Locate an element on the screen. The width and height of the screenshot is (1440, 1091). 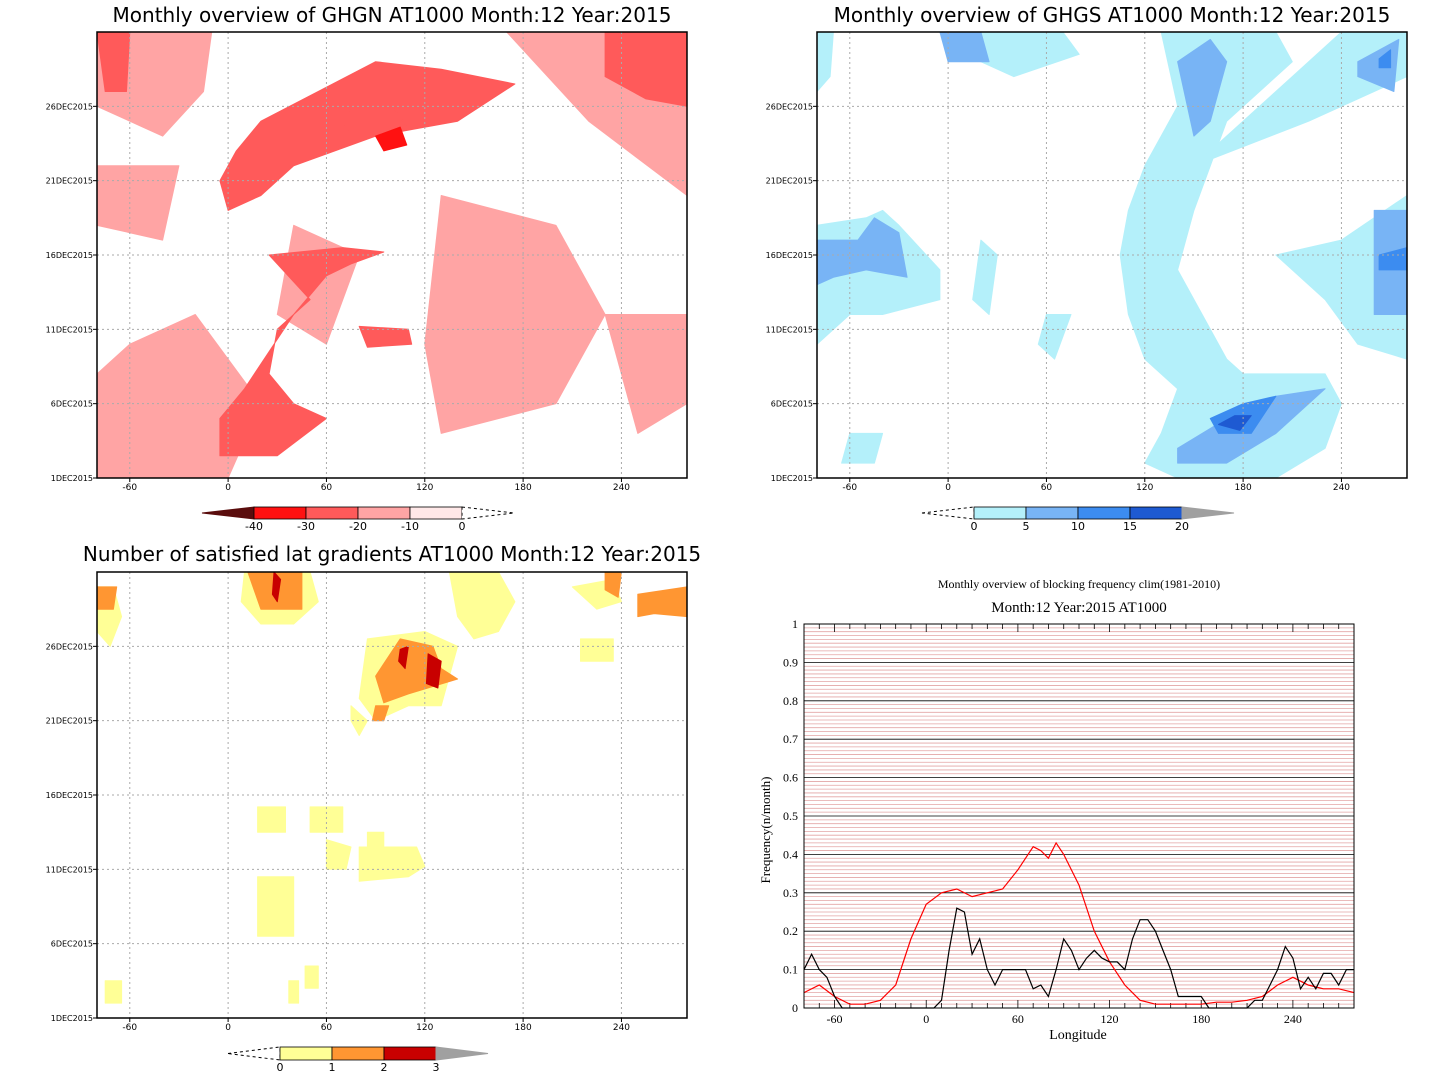
blocking-y-tick-label: 0.6 is located at coordinates (790, 778).